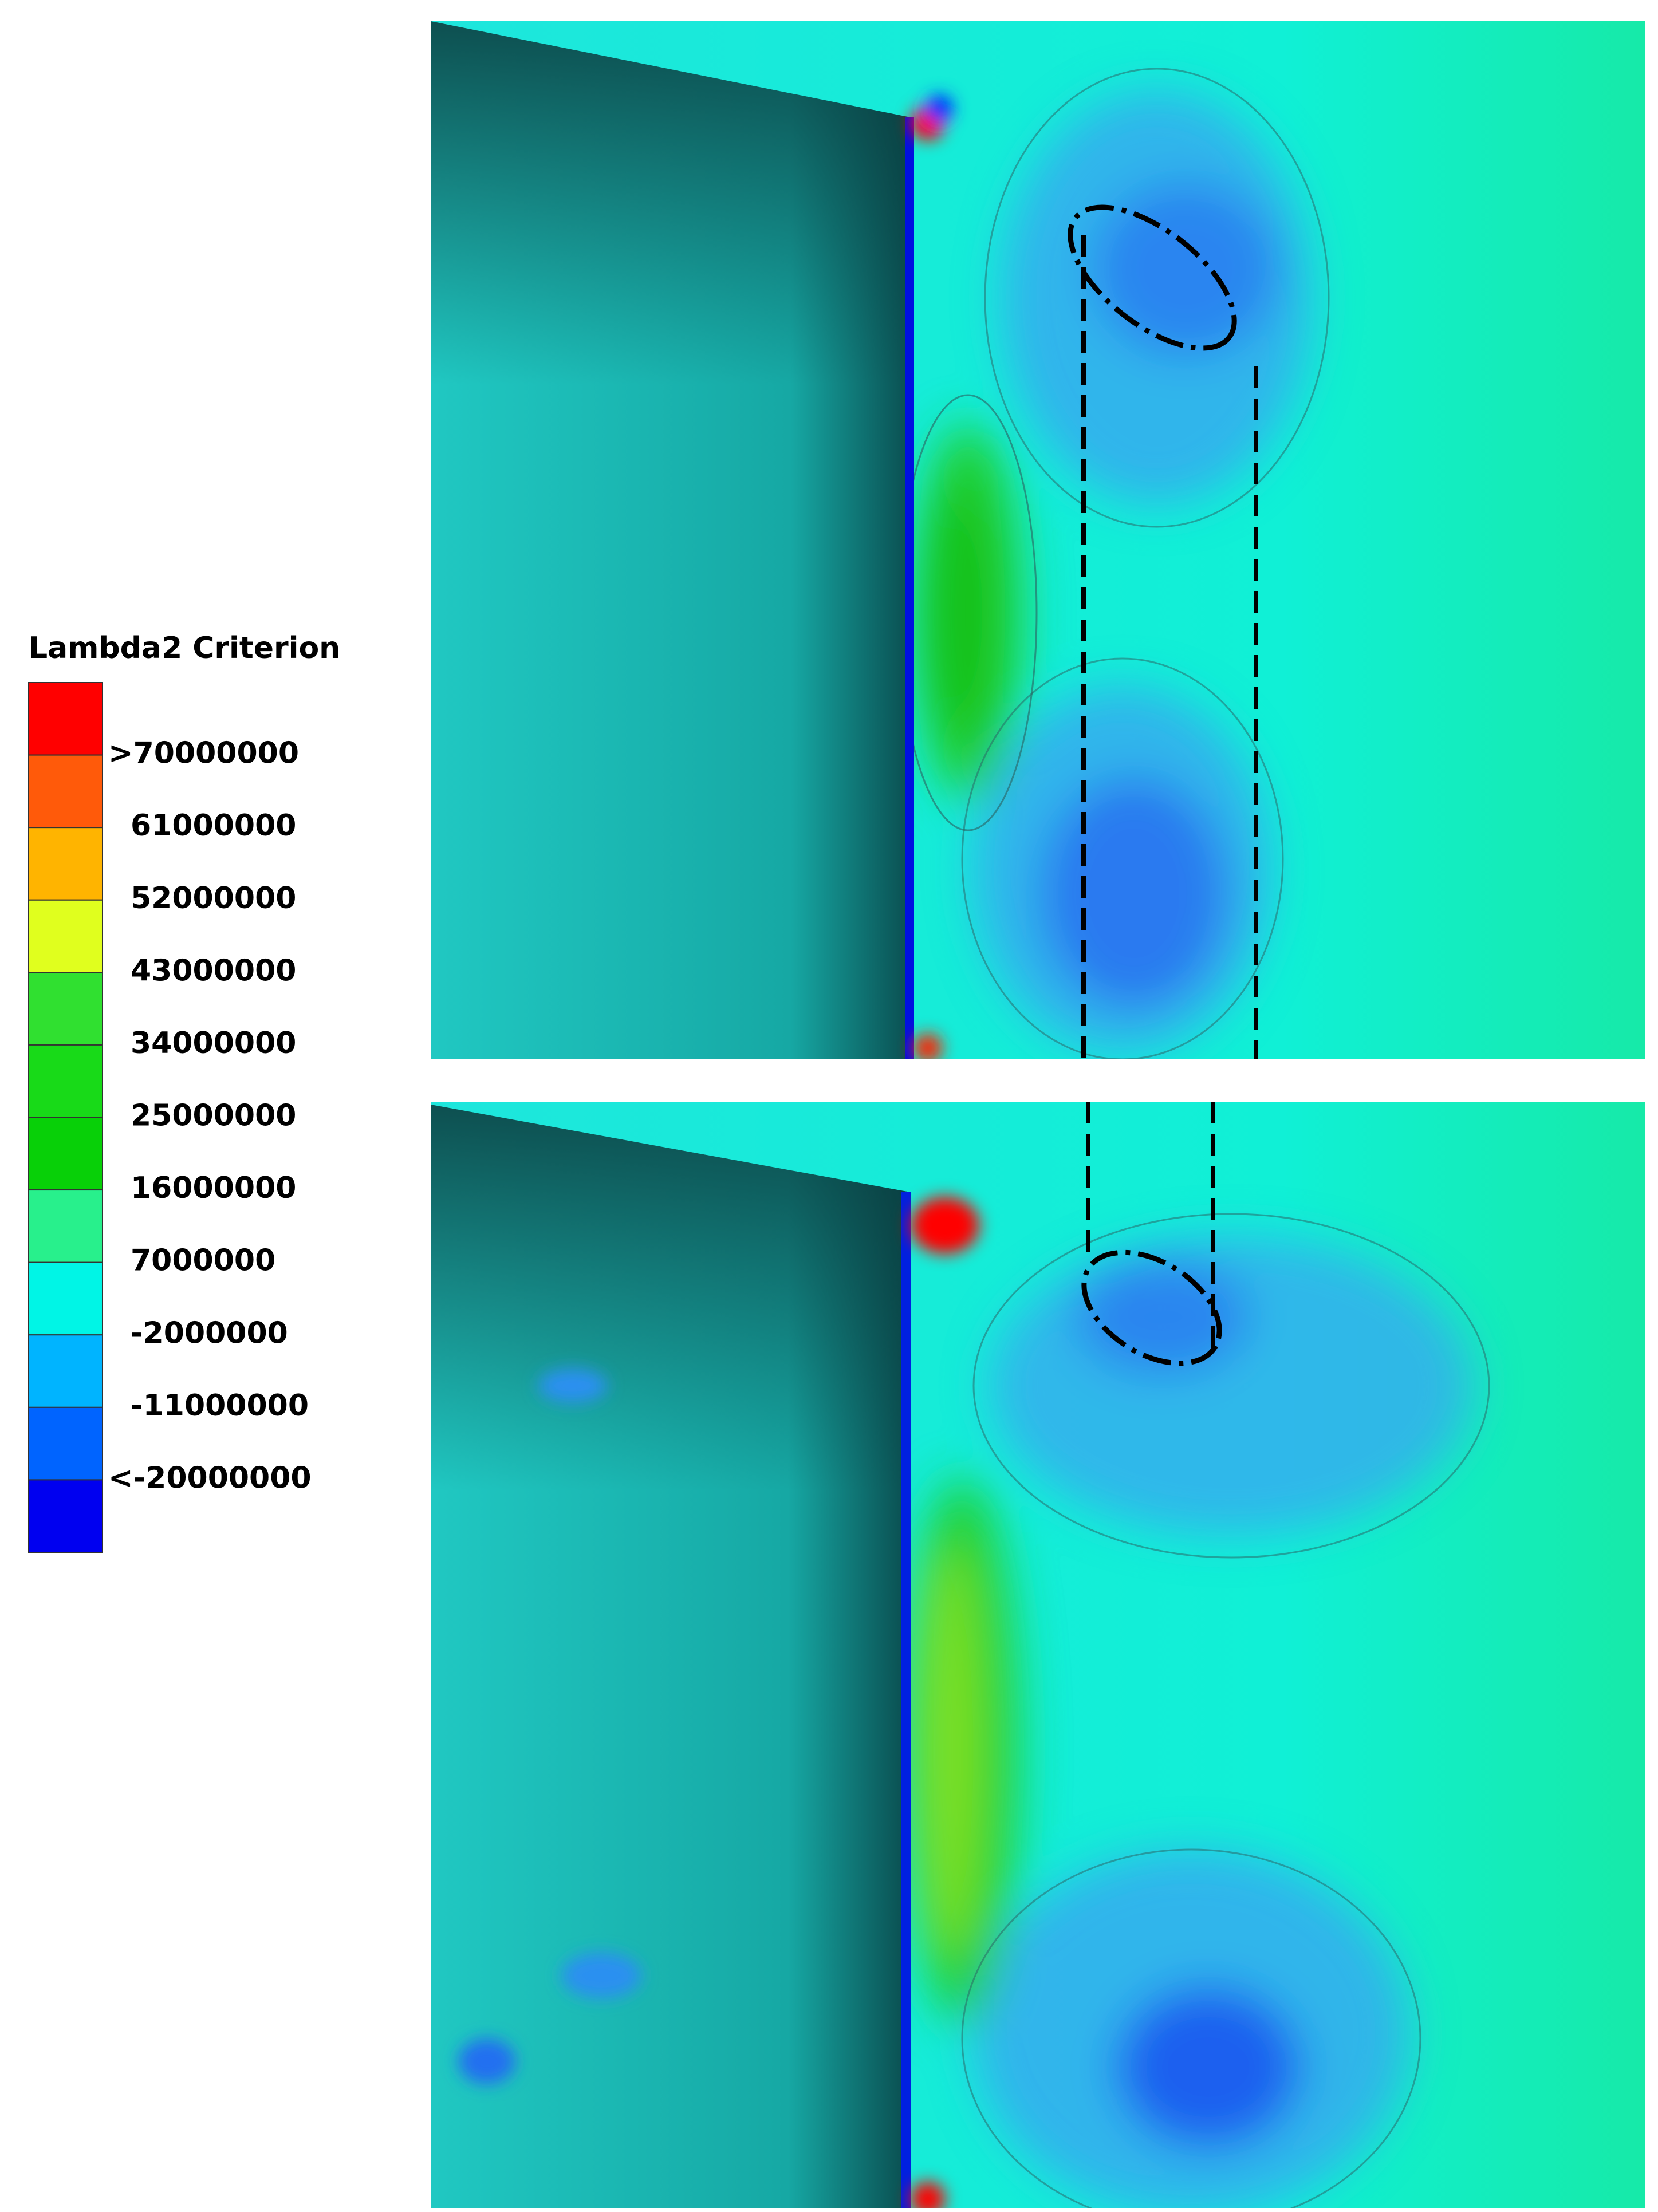 The image size is (1658, 2212). Describe the element at coordinates (203, 1261) in the screenshot. I see `colorbar-label: 7000000` at that location.